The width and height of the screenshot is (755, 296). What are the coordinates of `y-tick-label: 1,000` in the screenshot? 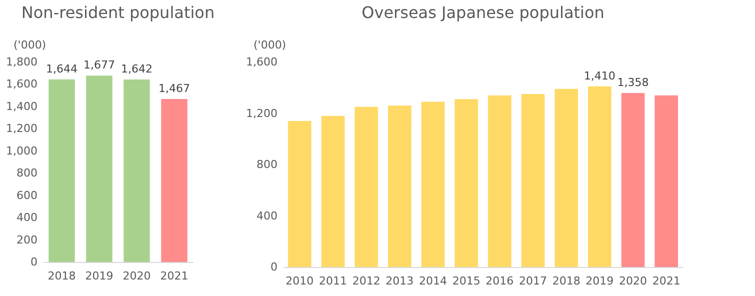 It's located at (22, 151).